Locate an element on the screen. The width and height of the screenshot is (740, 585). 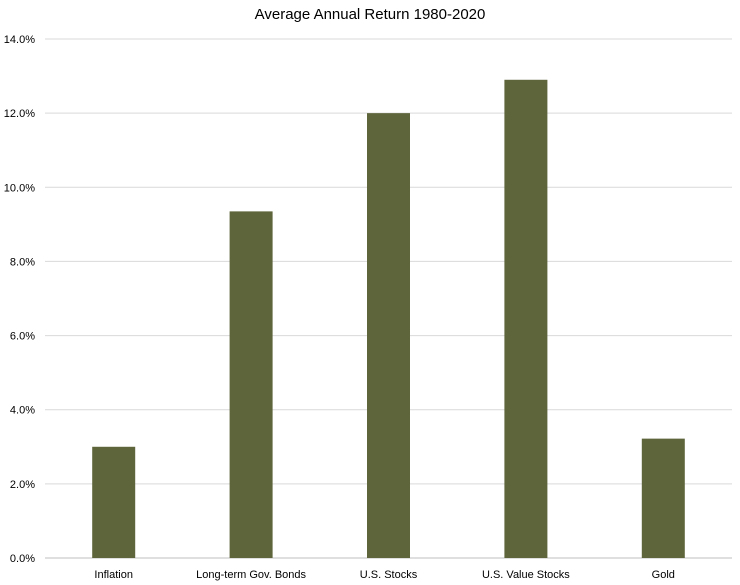
bar-gold is located at coordinates (663, 498).